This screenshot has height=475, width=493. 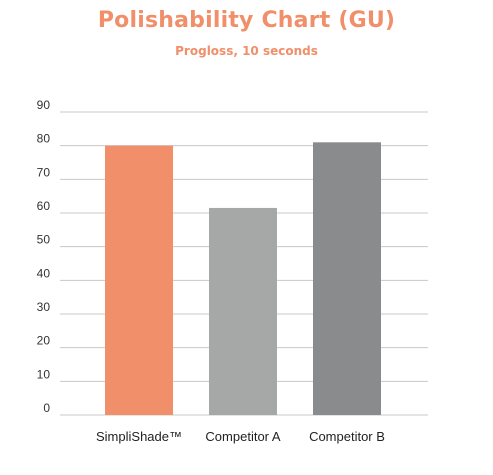 What do you see at coordinates (44, 273) in the screenshot?
I see `y-tick-label: 40` at bounding box center [44, 273].